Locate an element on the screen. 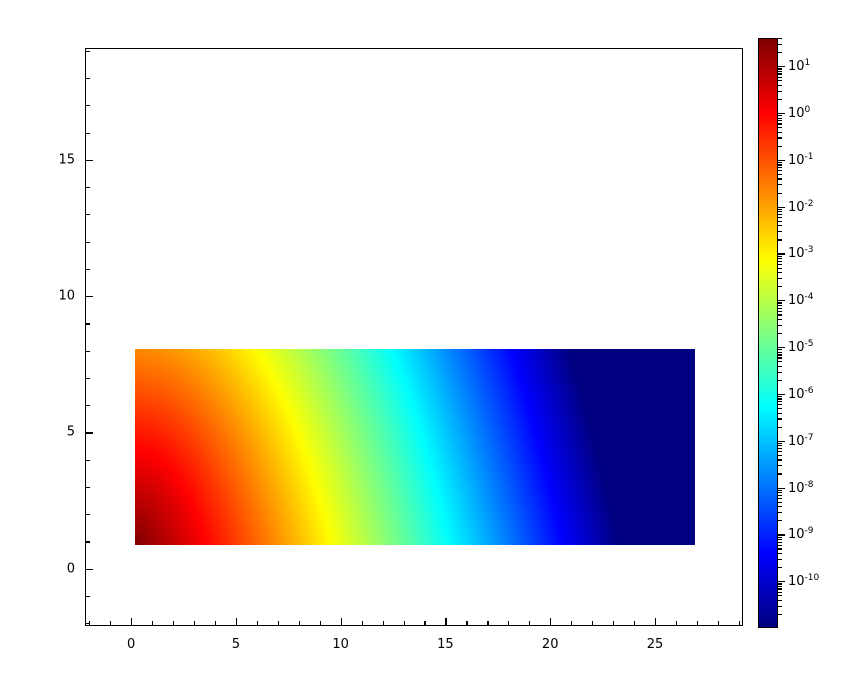  colorbar-tick-label: 10⁻⁶ is located at coordinates (801, 394).